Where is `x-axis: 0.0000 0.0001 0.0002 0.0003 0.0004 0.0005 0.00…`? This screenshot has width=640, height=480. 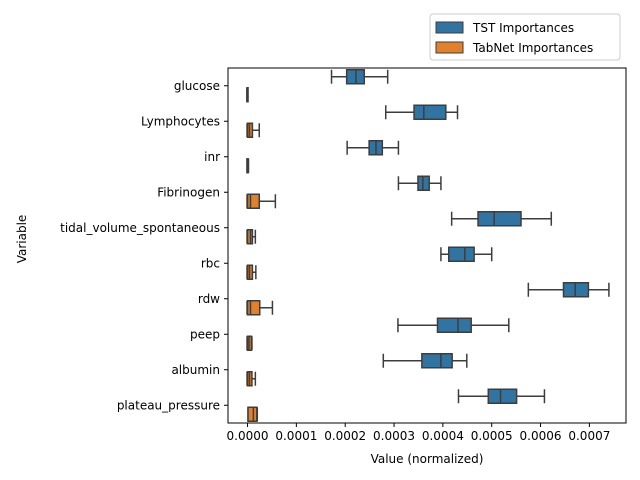
x-axis: 0.0000 0.0001 0.0002 0.0003 0.0004 0.0005 0.00… is located at coordinates (418, 433).